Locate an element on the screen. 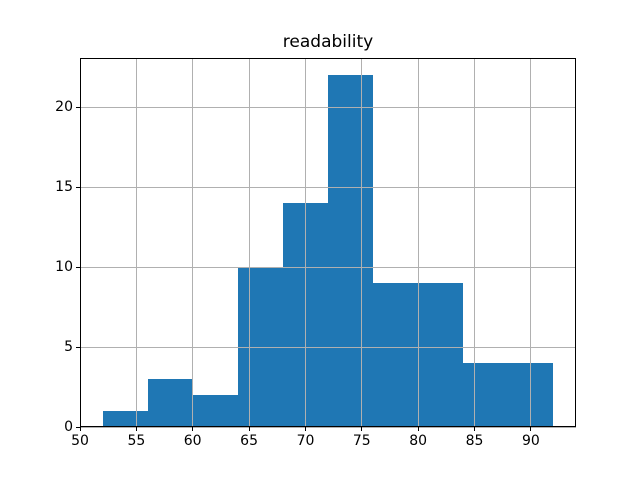 The width and height of the screenshot is (640, 480). x-tick-label: 55 is located at coordinates (136, 441).